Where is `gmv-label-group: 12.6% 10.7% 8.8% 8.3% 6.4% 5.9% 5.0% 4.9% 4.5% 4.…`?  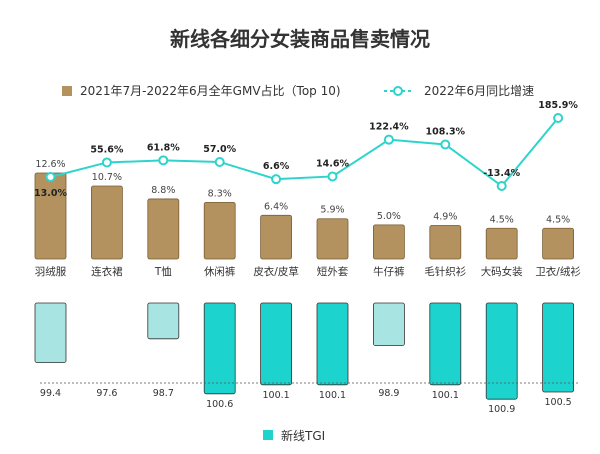
gmv-label-group: 12.6% 10.7% 8.8% 8.3% 6.4% 5.9% 5.0% 4.9% 4.5% 4.… is located at coordinates (302, 192).